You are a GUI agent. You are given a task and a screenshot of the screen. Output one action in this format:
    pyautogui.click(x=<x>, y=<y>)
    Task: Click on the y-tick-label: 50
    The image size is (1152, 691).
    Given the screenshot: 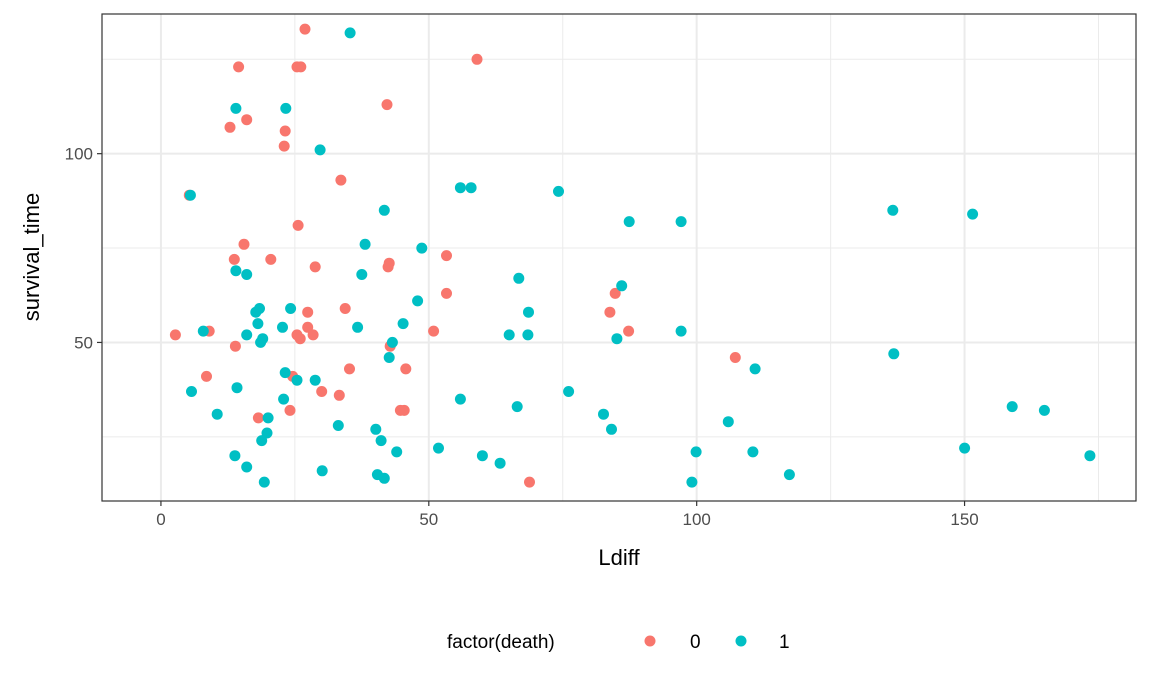 What is the action you would take?
    pyautogui.click(x=83, y=342)
    